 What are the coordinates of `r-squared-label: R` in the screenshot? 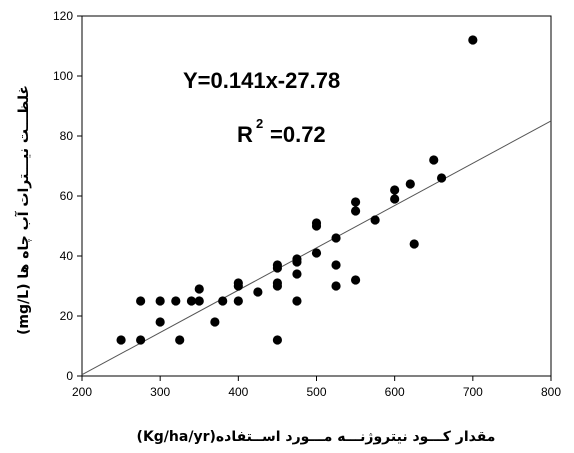 It's located at (245, 134).